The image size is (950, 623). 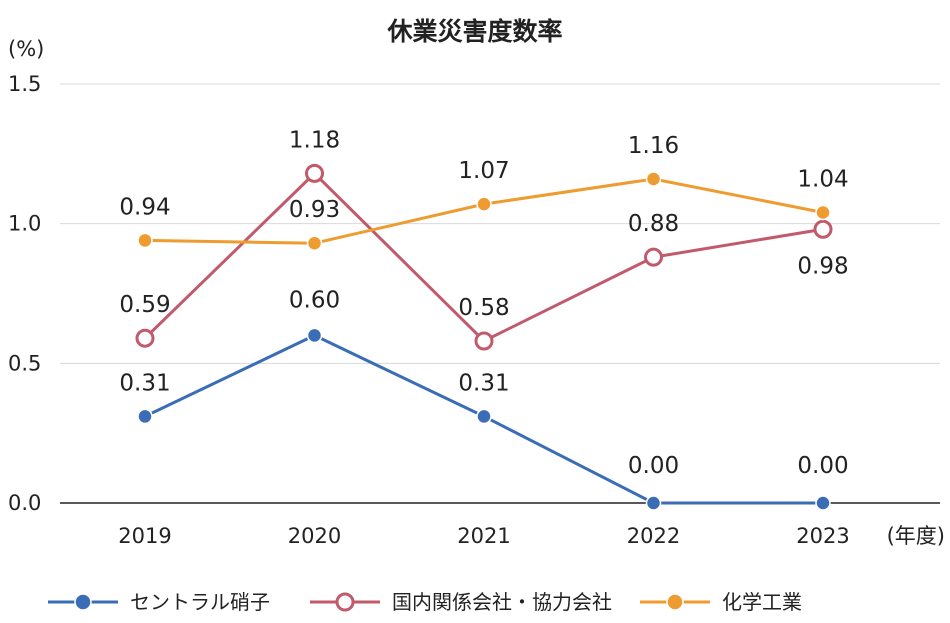 I want to click on series-chemical-industry, so click(x=484, y=211).